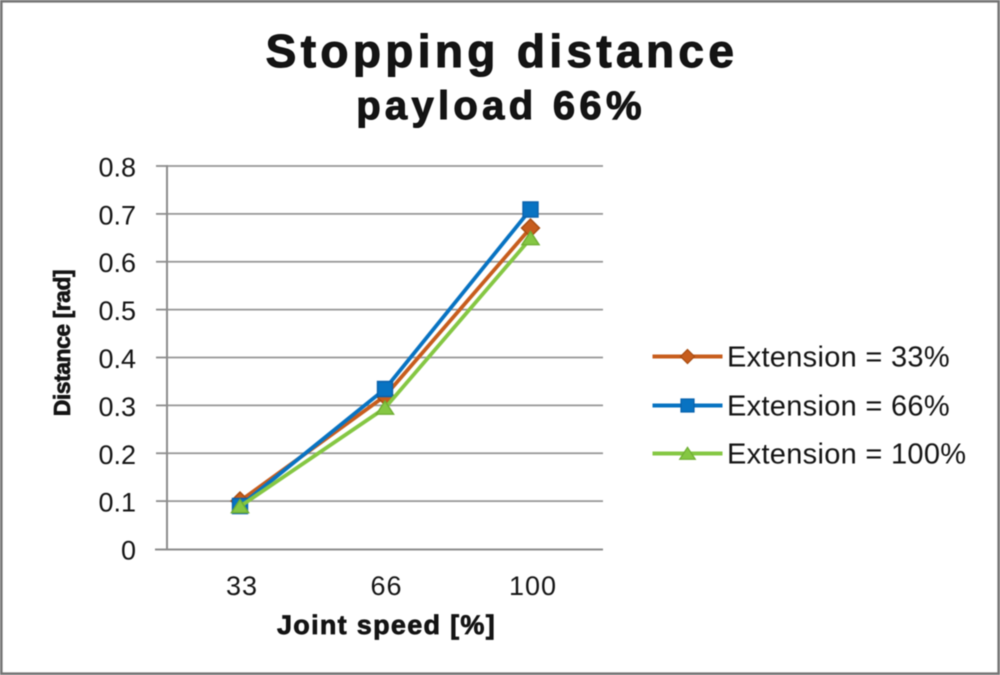 Image resolution: width=1000 pixels, height=675 pixels. I want to click on svg-text: Stopping distance, so click(502, 51).